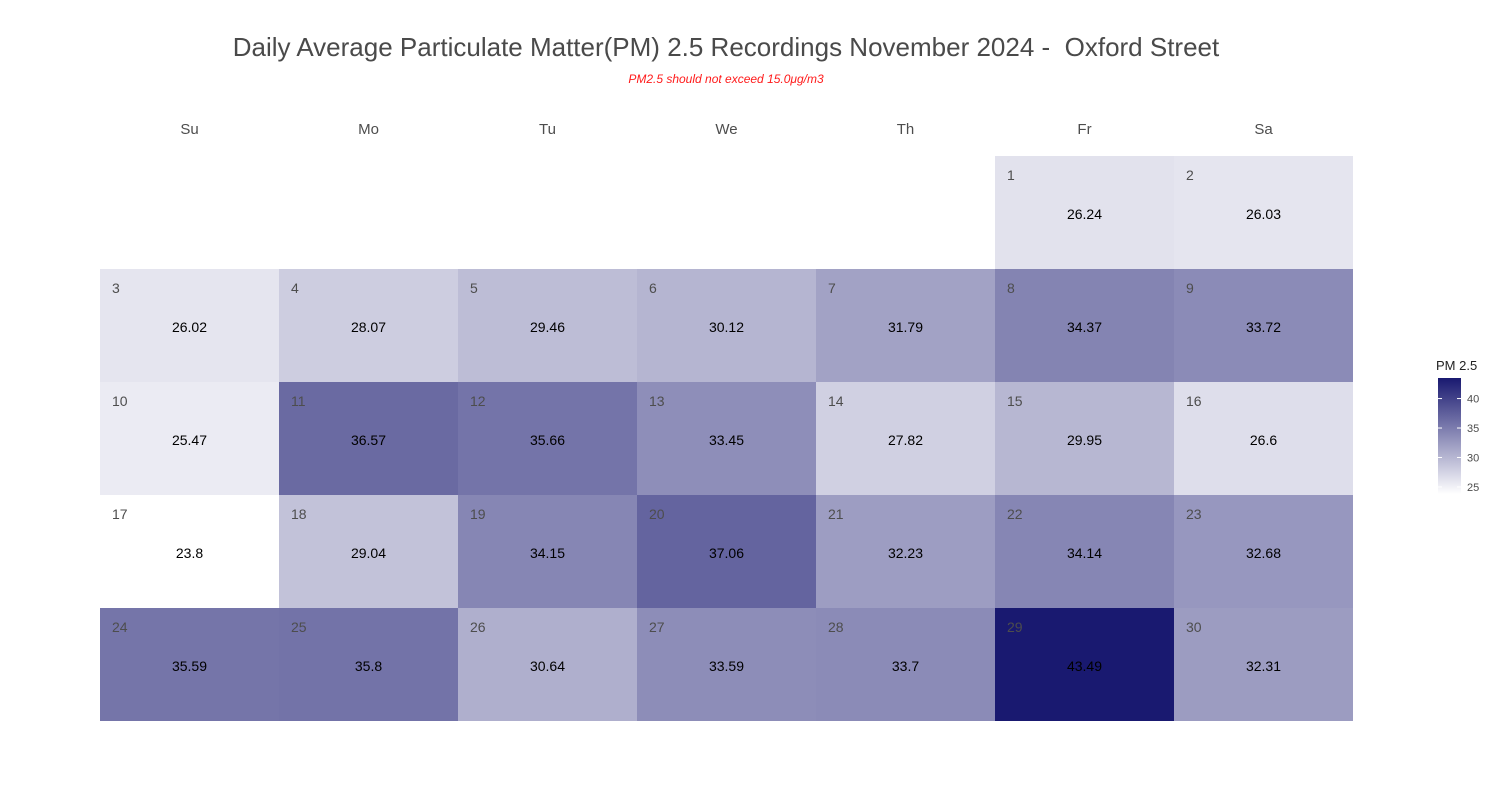  What do you see at coordinates (1015, 401) in the screenshot?
I see `day-number: 15` at bounding box center [1015, 401].